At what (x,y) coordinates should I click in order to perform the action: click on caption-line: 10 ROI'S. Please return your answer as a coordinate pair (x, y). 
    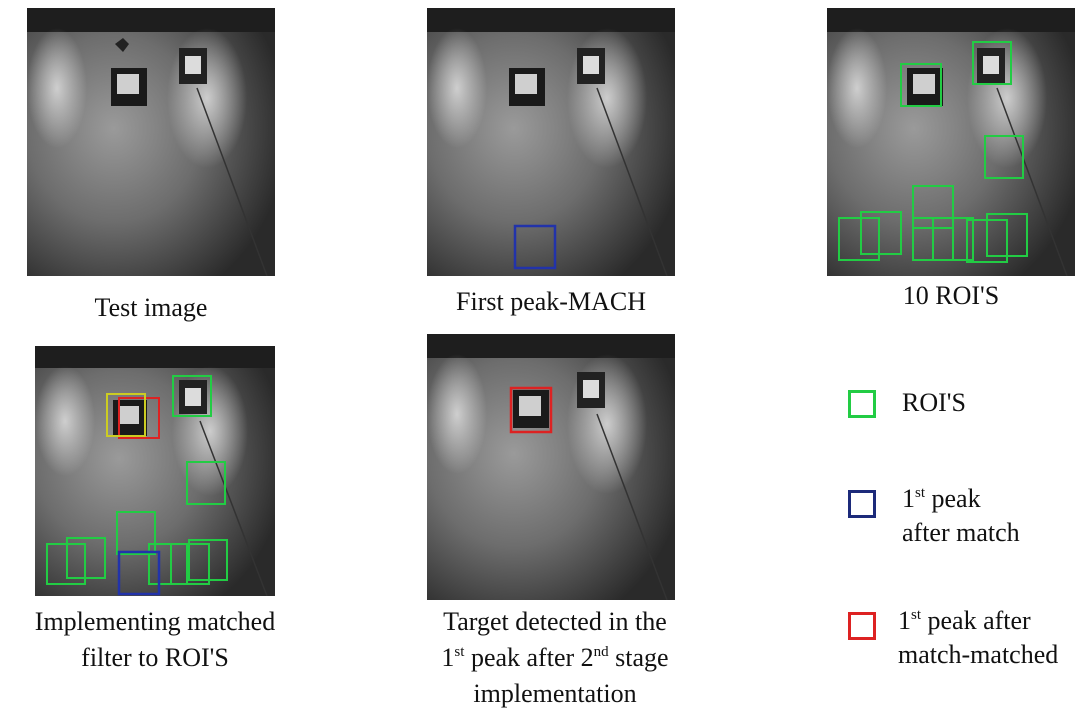
    Looking at the image, I should click on (951, 295).